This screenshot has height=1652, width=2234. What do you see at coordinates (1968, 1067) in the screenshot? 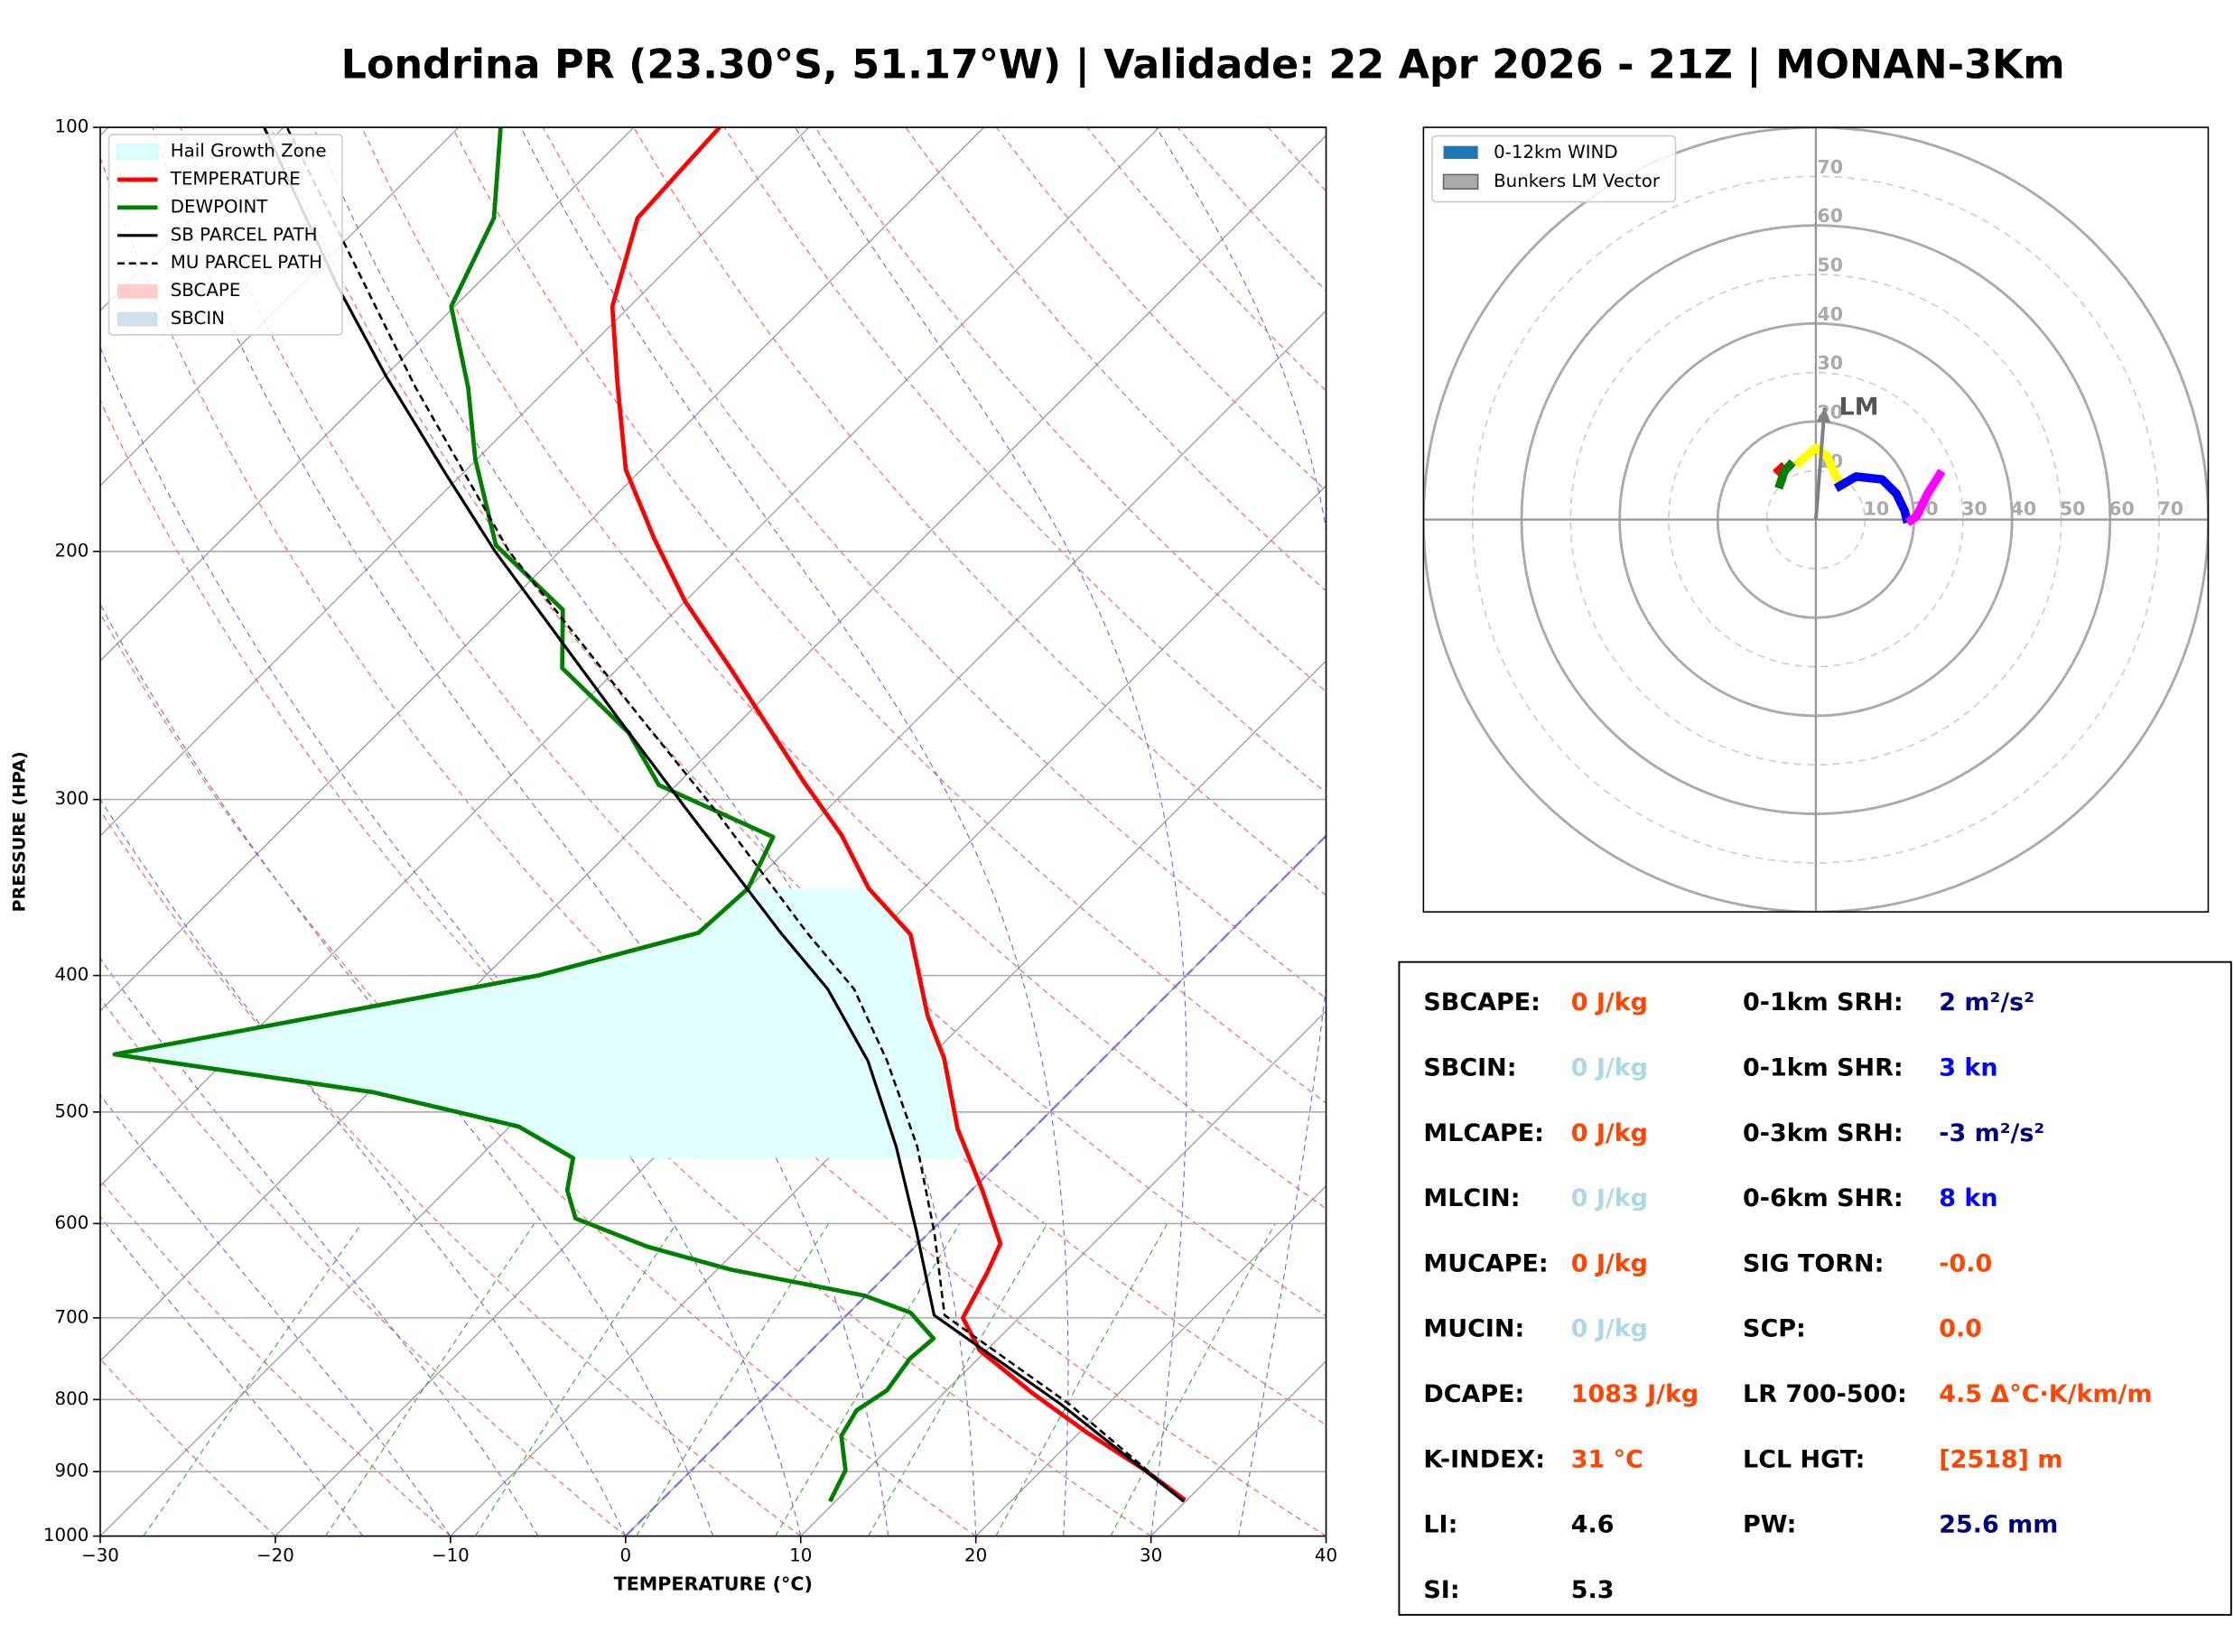
I see `stat-value: 3 kn` at bounding box center [1968, 1067].